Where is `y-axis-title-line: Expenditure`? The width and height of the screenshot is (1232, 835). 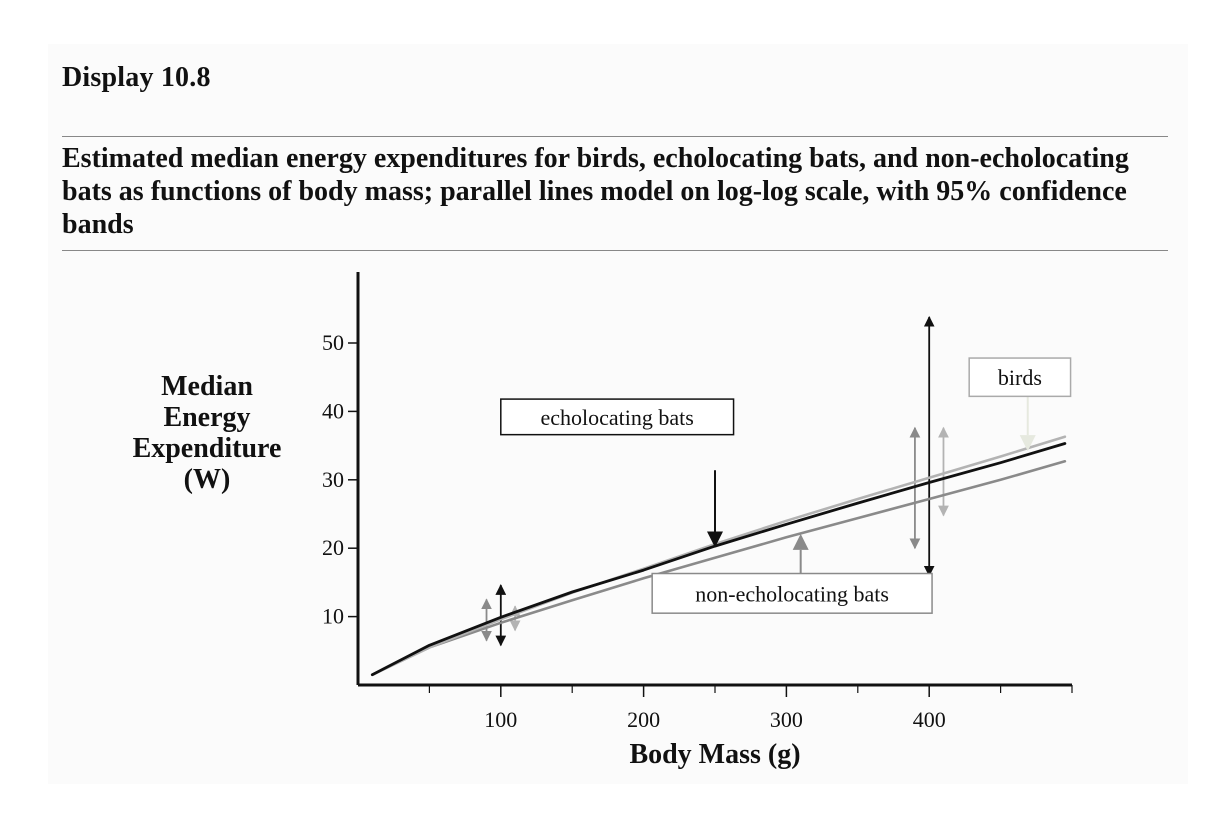
y-axis-title-line: Expenditure is located at coordinates (207, 448).